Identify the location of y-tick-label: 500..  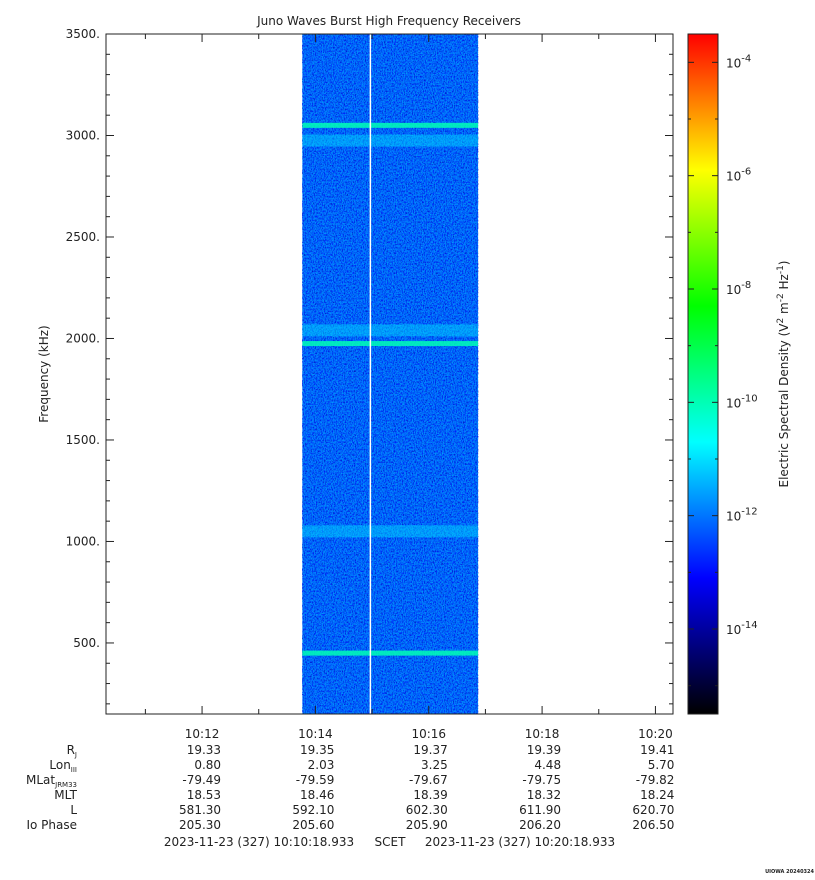
(86, 643).